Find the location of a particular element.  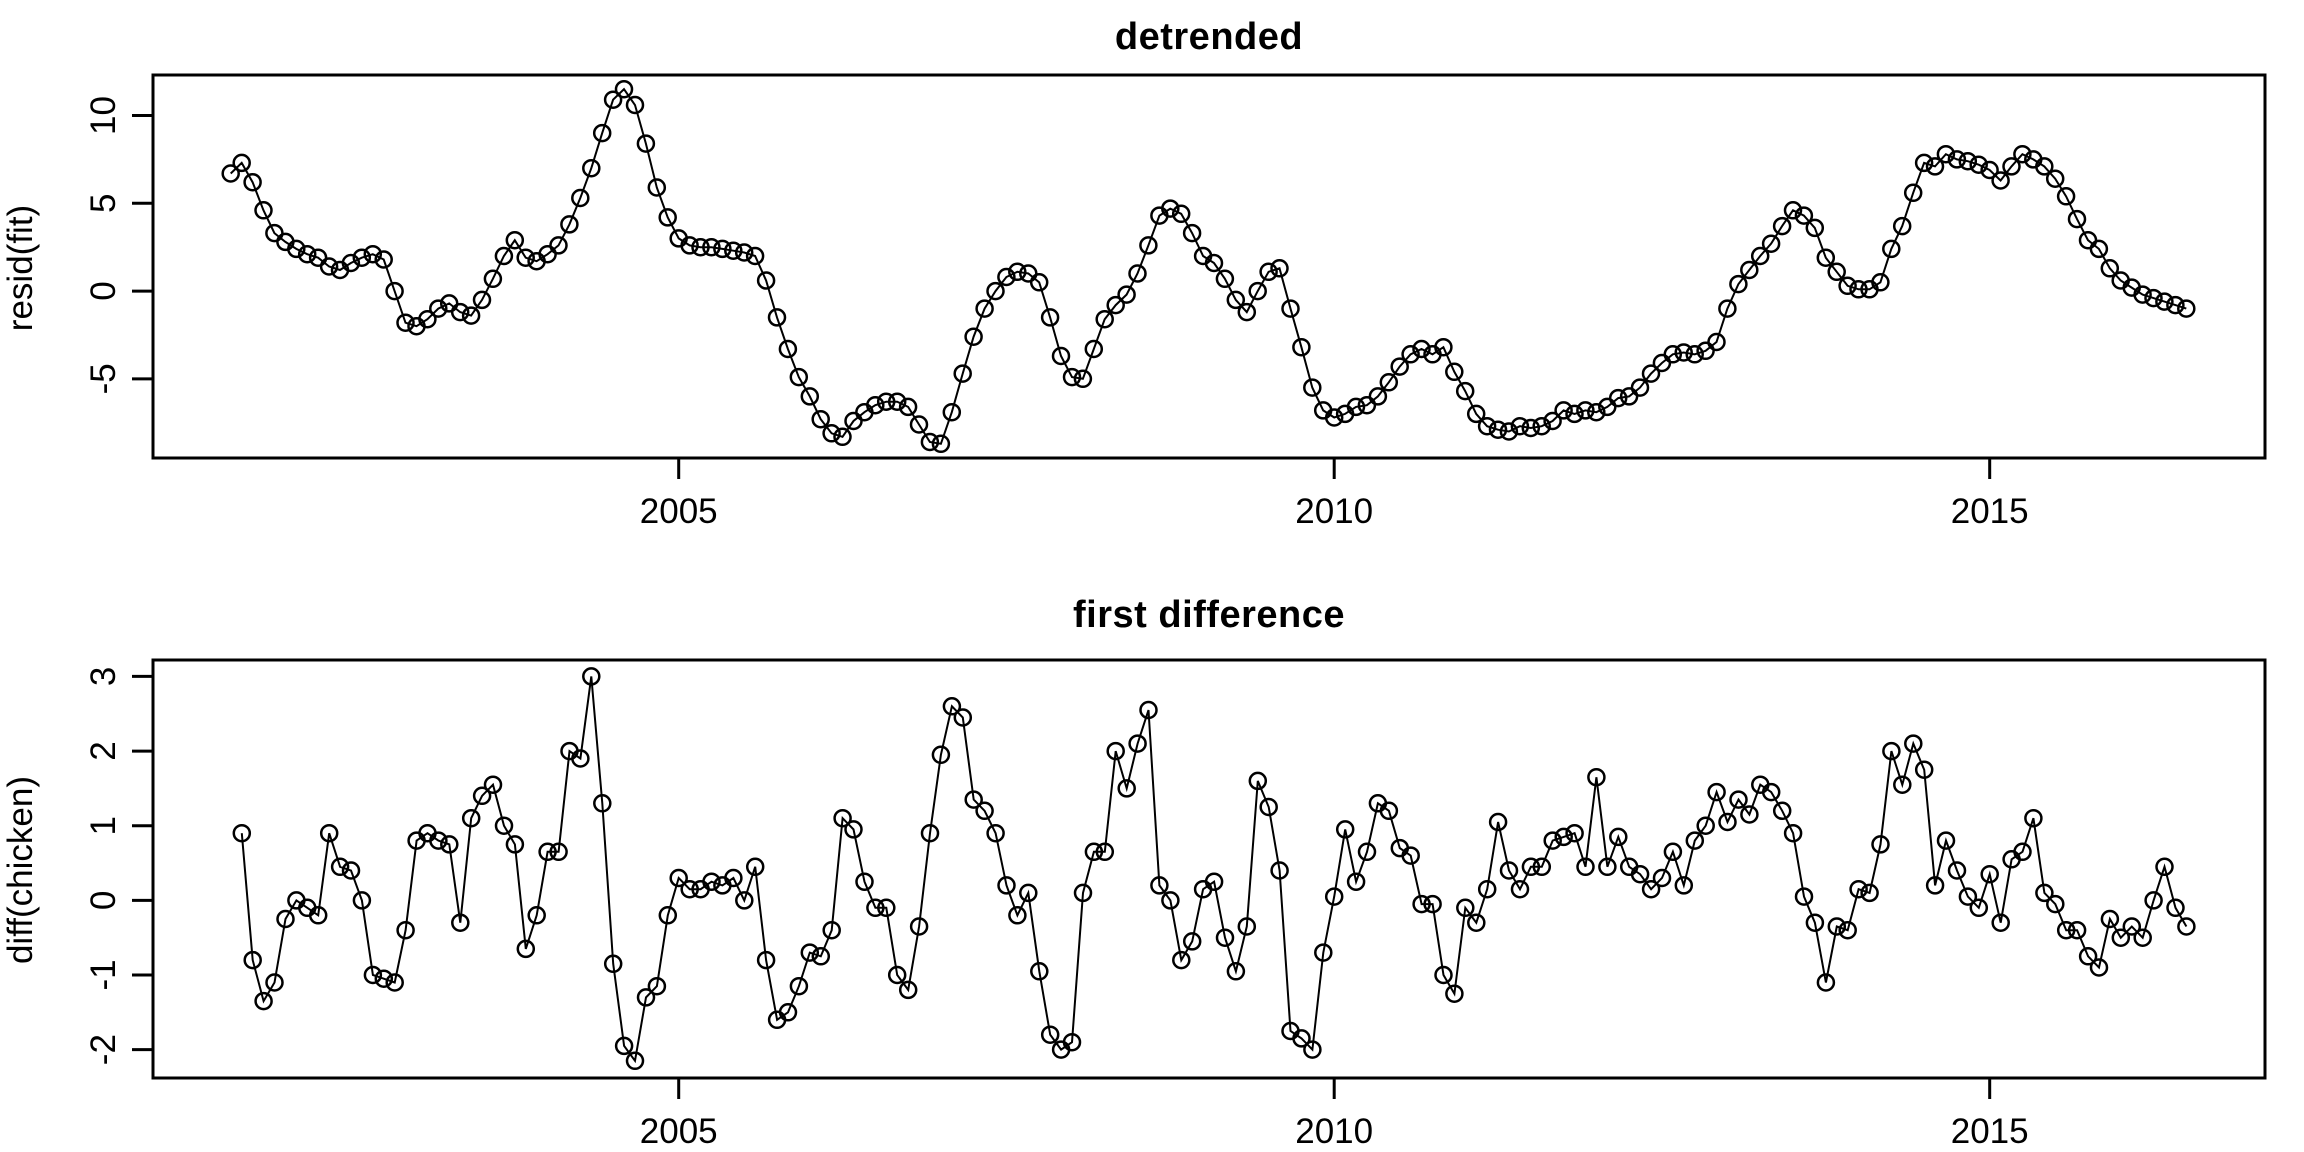

y-tick-label: -1 is located at coordinates (103, 974).